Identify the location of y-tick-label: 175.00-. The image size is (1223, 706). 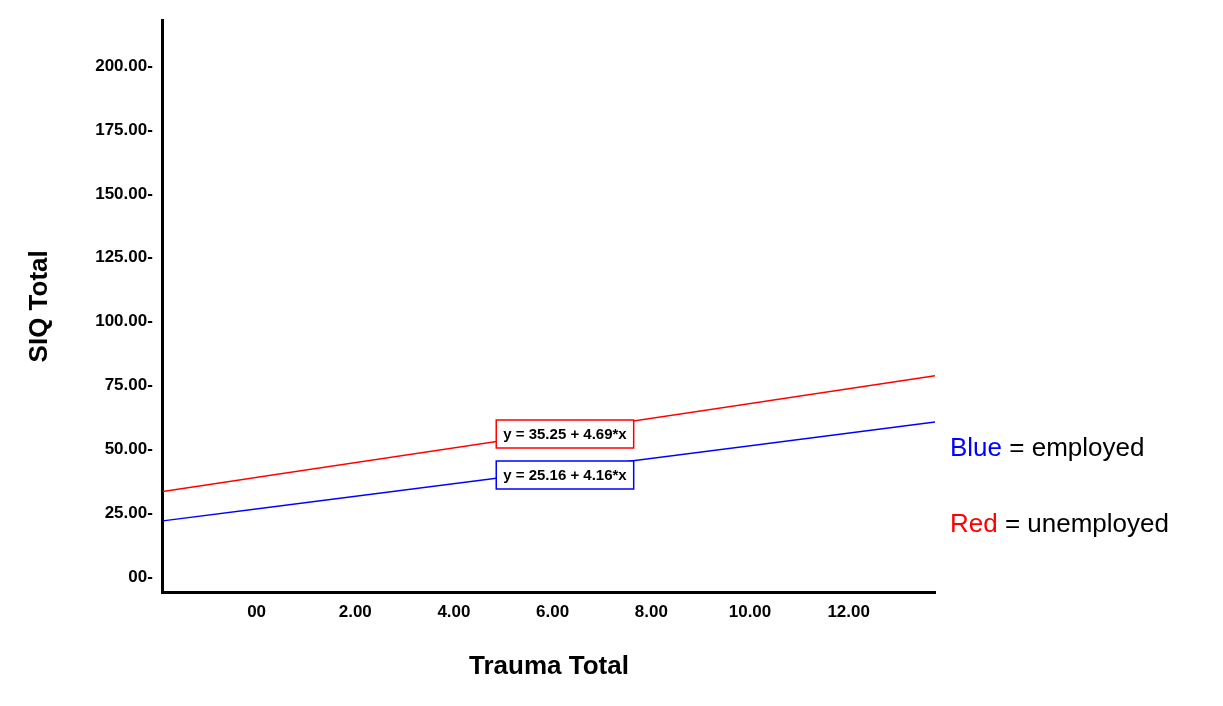
(124, 129).